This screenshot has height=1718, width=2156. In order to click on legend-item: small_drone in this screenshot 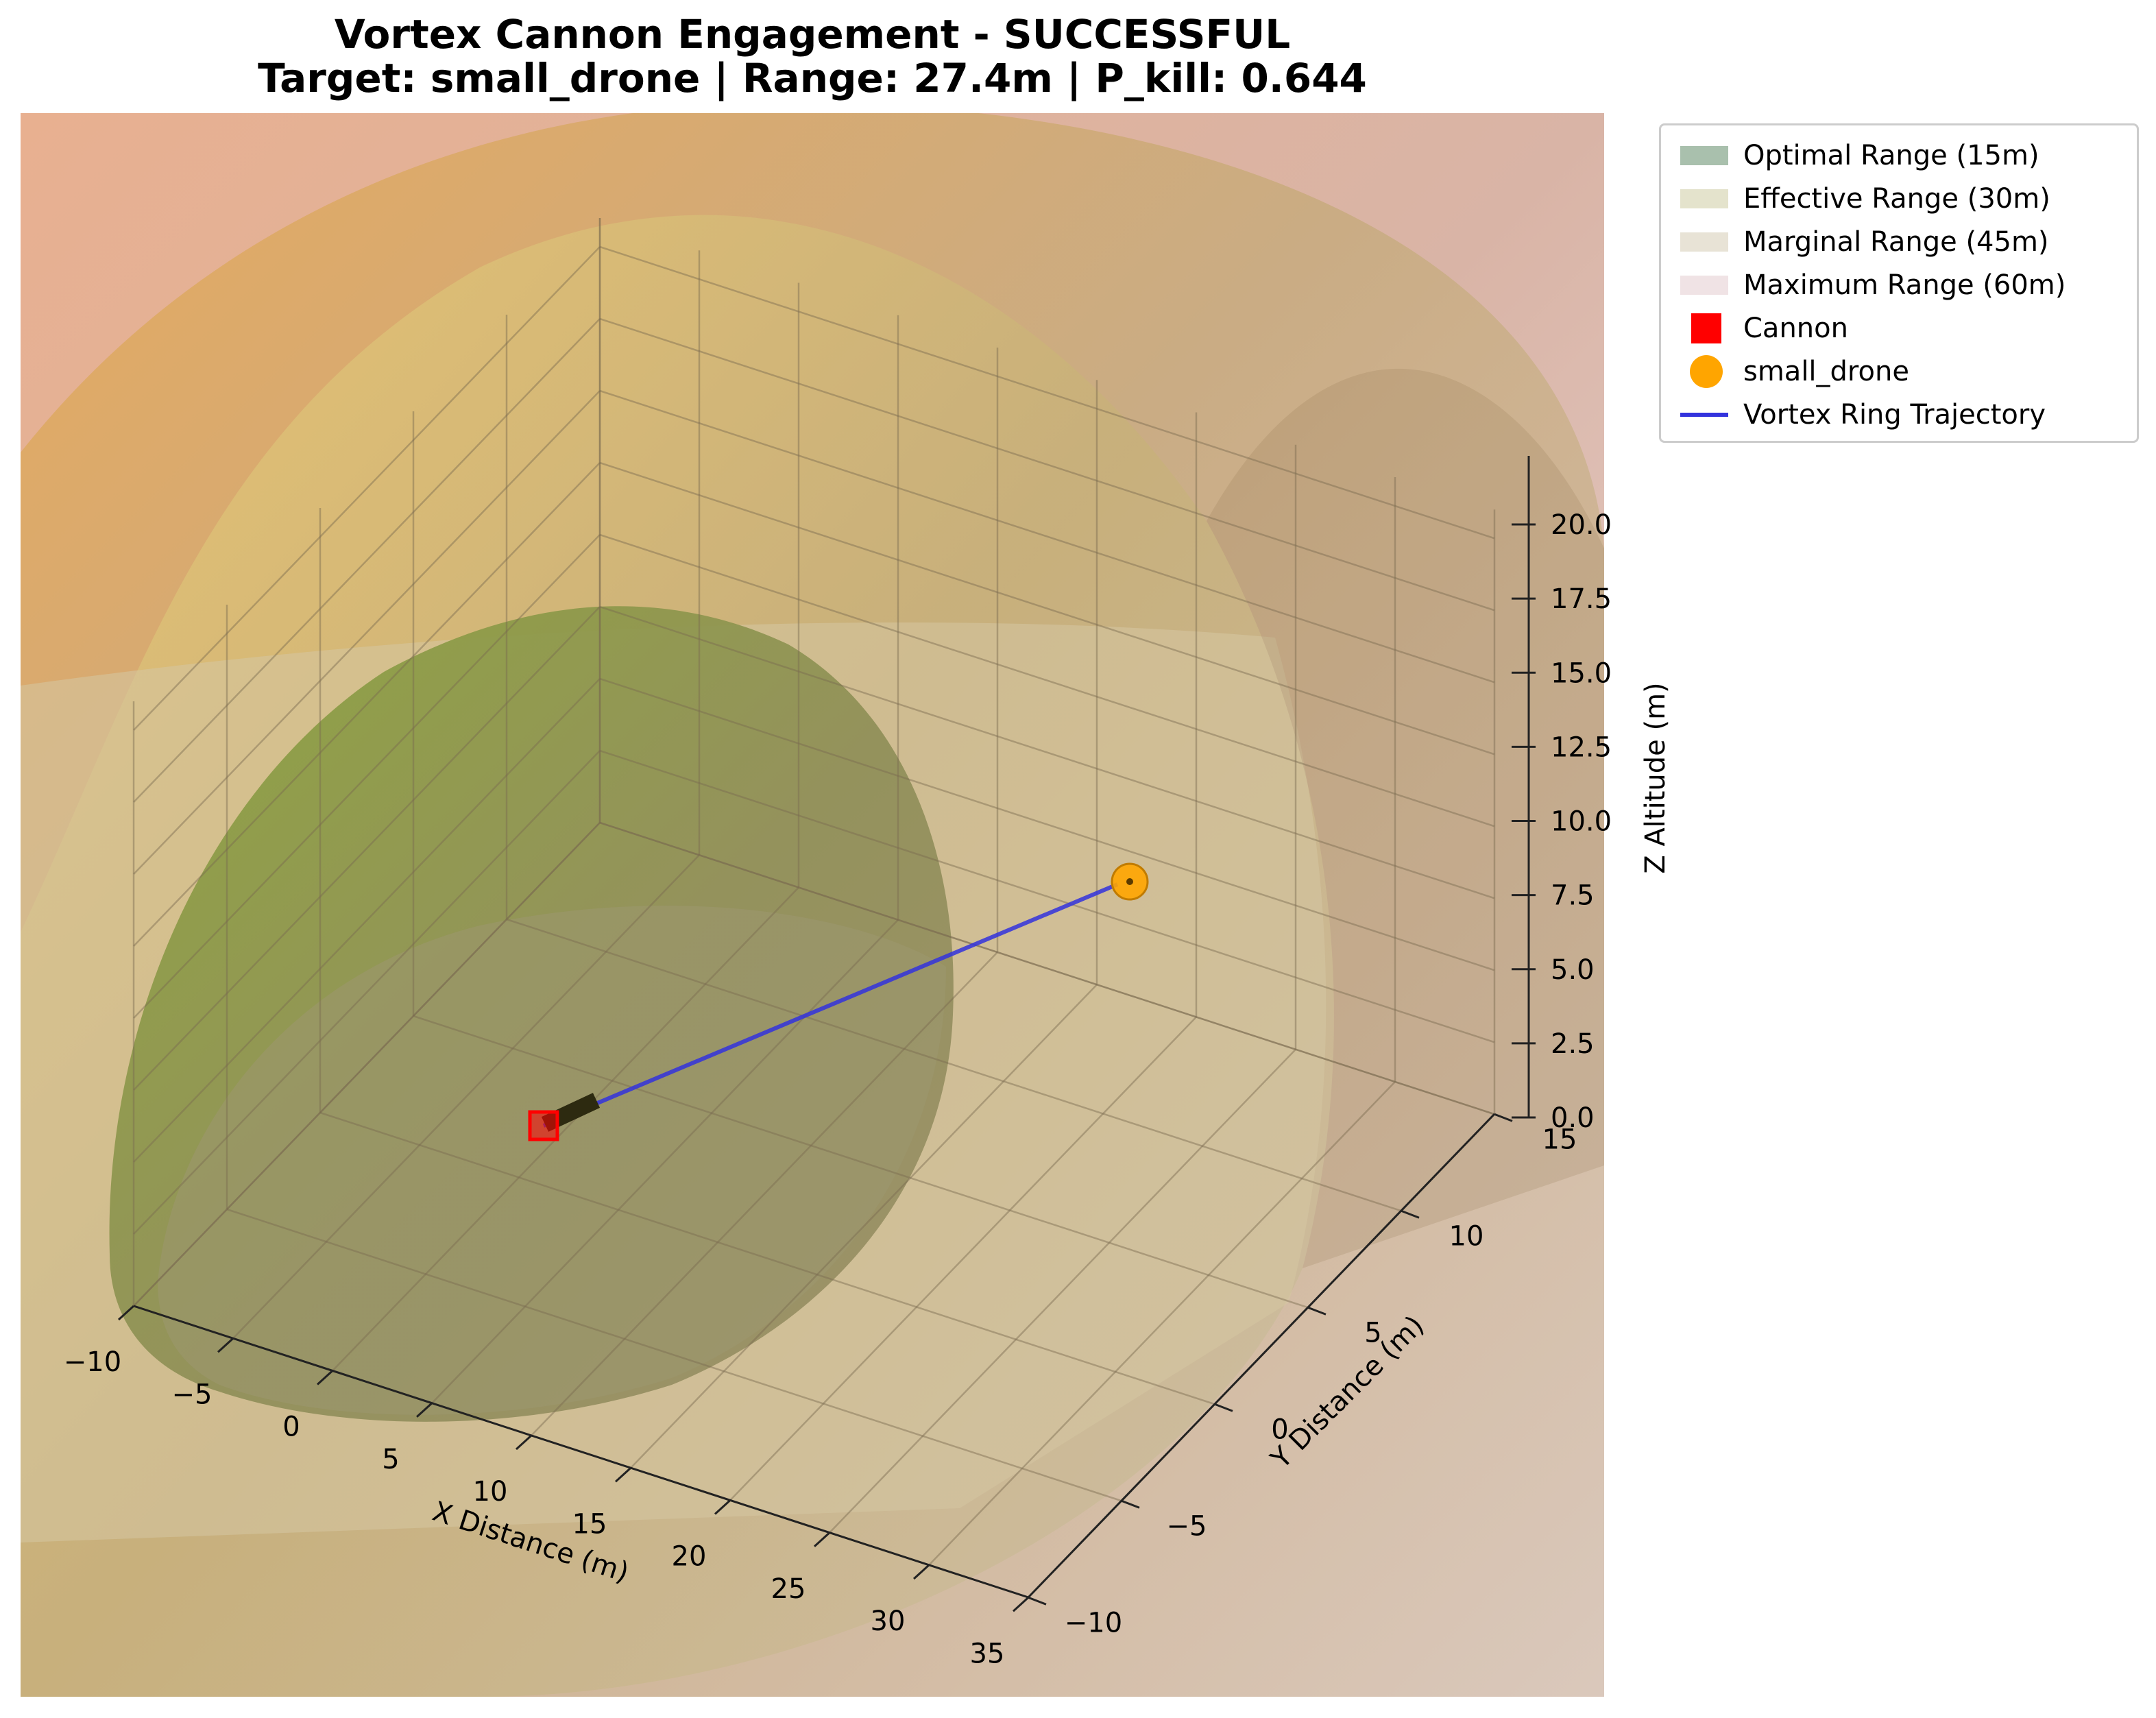, I will do `click(1794, 371)`.